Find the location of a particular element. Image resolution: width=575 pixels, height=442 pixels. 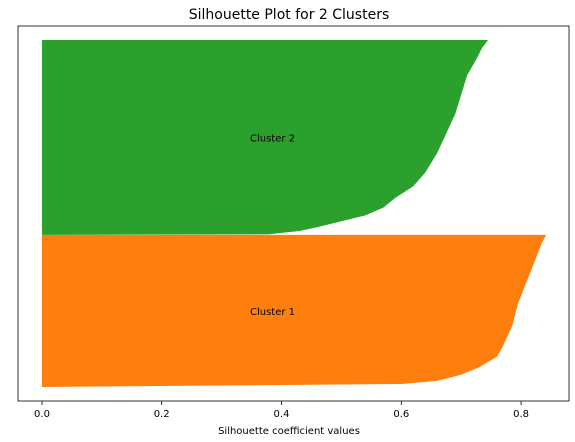

x-tick-label: 0.8 is located at coordinates (521, 414).